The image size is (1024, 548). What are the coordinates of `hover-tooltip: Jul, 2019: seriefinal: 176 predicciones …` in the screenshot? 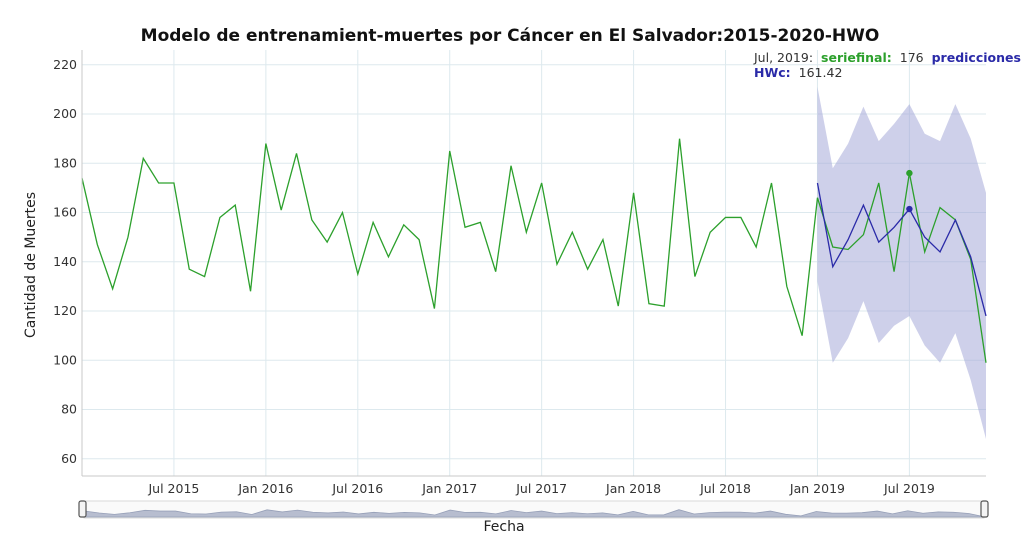 It's located at (887, 65).